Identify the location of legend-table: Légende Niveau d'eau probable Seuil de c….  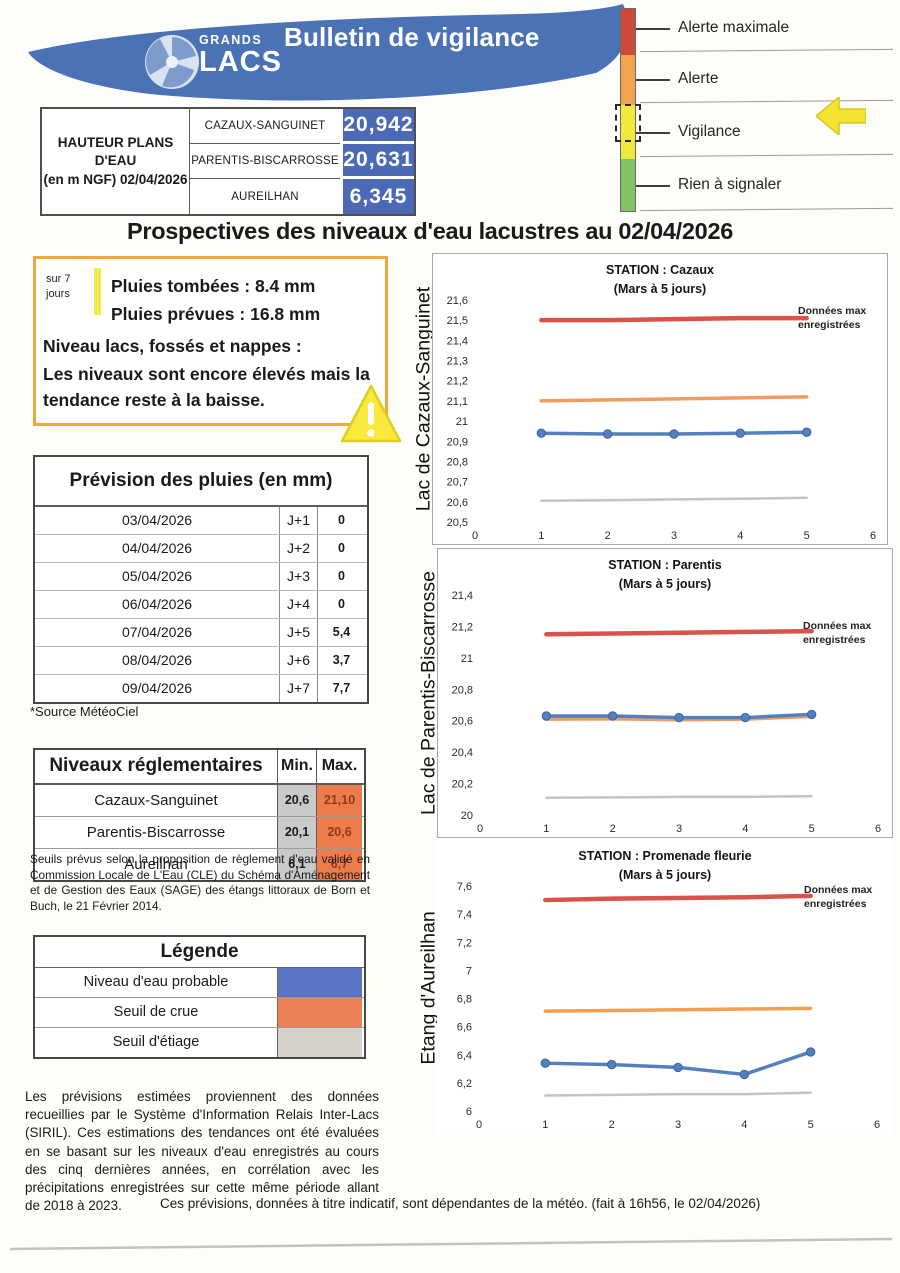
(199, 997).